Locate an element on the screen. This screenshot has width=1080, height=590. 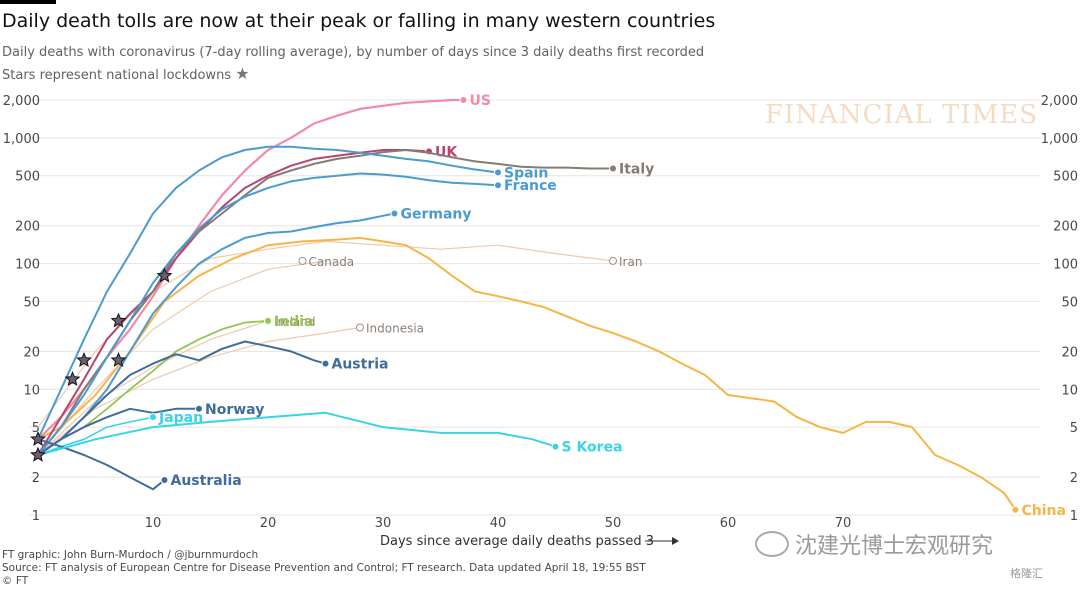
x-tick-label: 50 is located at coordinates (613, 523).